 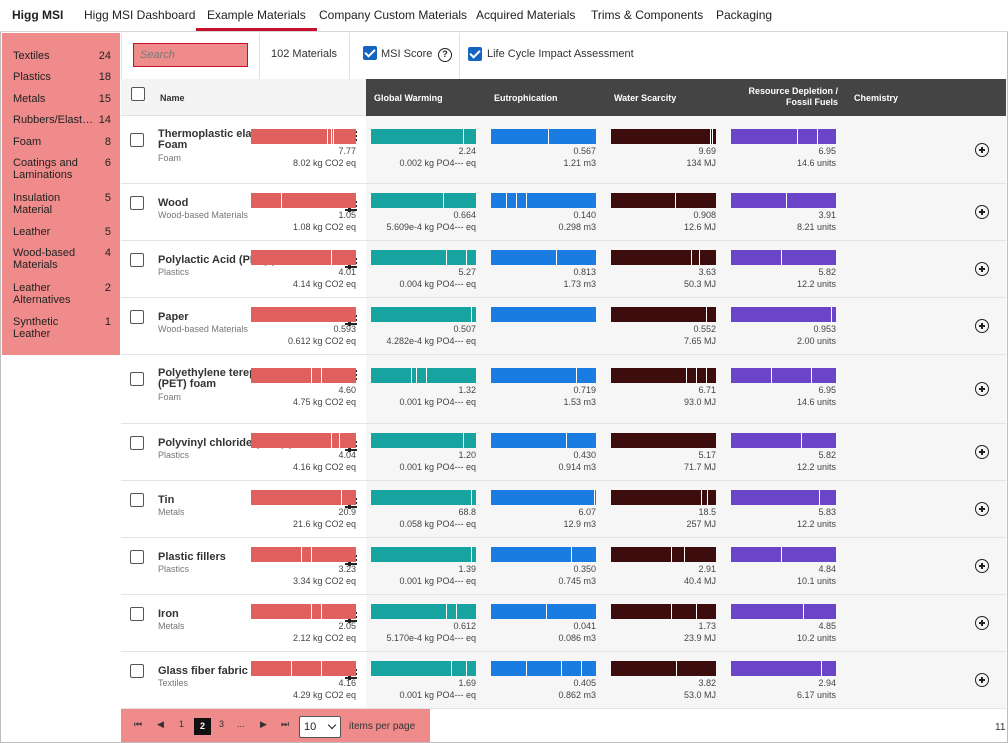 What do you see at coordinates (239, 139) in the screenshot?
I see `material-name: Thermoplastic elastomer (TPE) Foam` at bounding box center [239, 139].